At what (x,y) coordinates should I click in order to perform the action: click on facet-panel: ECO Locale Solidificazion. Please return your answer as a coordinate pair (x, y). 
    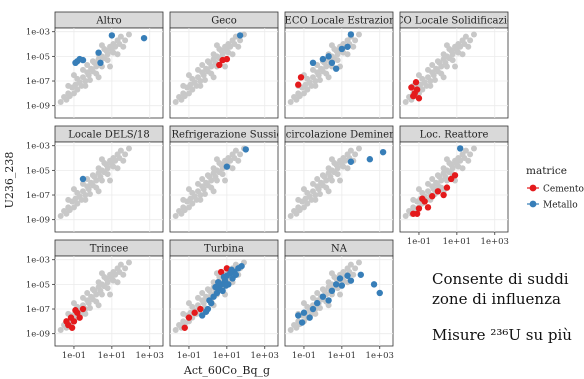
    Looking at the image, I should click on (454, 65).